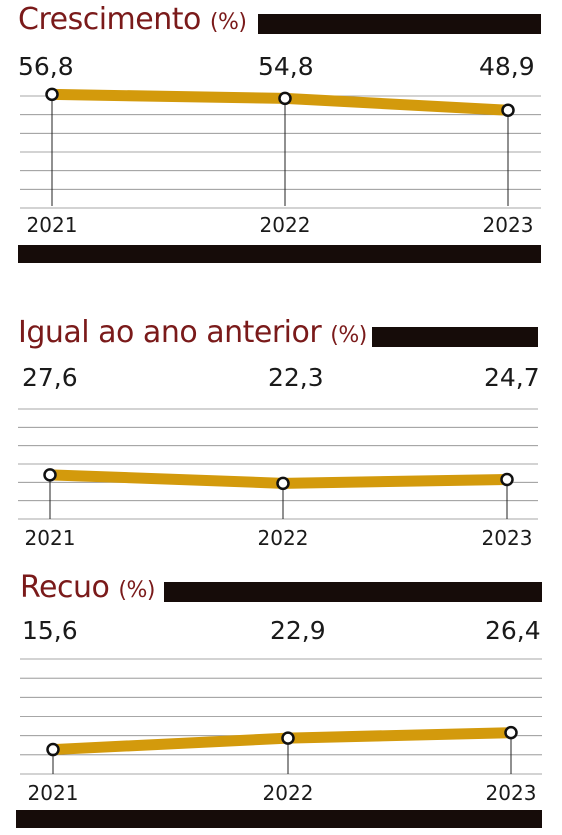  Describe the element at coordinates (298, 630) in the screenshot. I see `value-label-2022: 22,9` at that location.